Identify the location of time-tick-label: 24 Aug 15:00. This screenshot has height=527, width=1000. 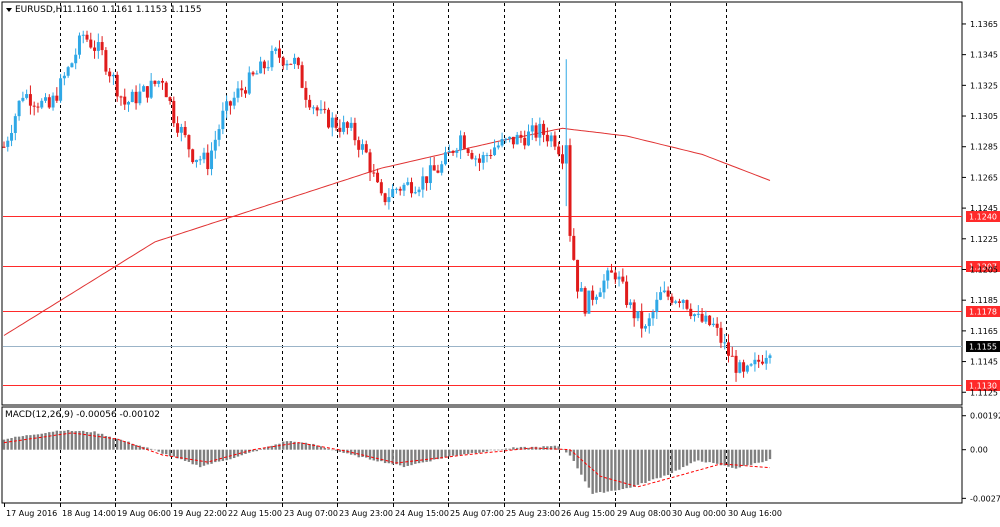
(422, 513).